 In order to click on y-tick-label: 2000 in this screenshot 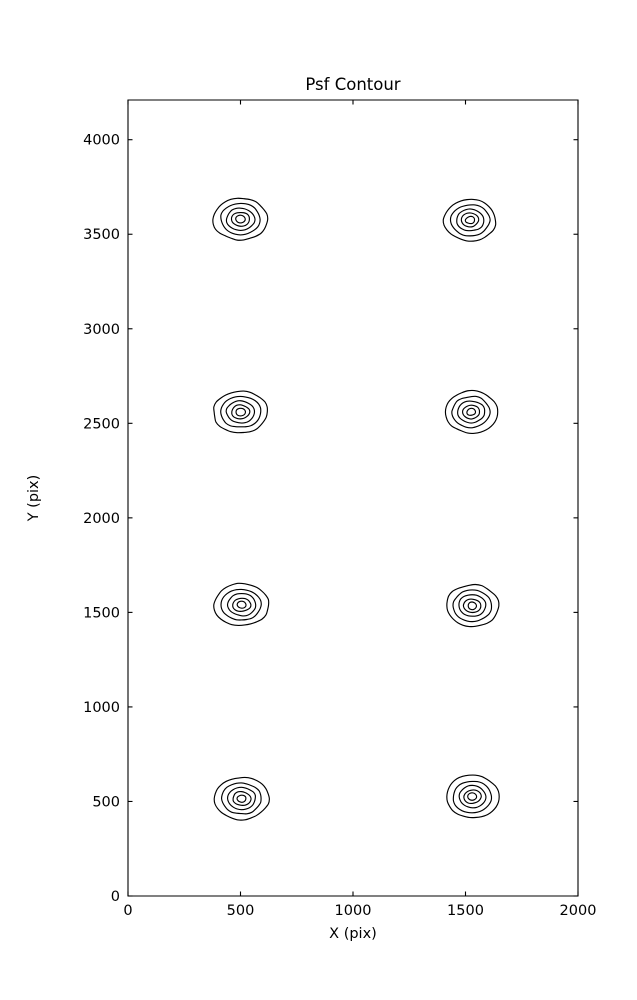, I will do `click(101, 519)`.